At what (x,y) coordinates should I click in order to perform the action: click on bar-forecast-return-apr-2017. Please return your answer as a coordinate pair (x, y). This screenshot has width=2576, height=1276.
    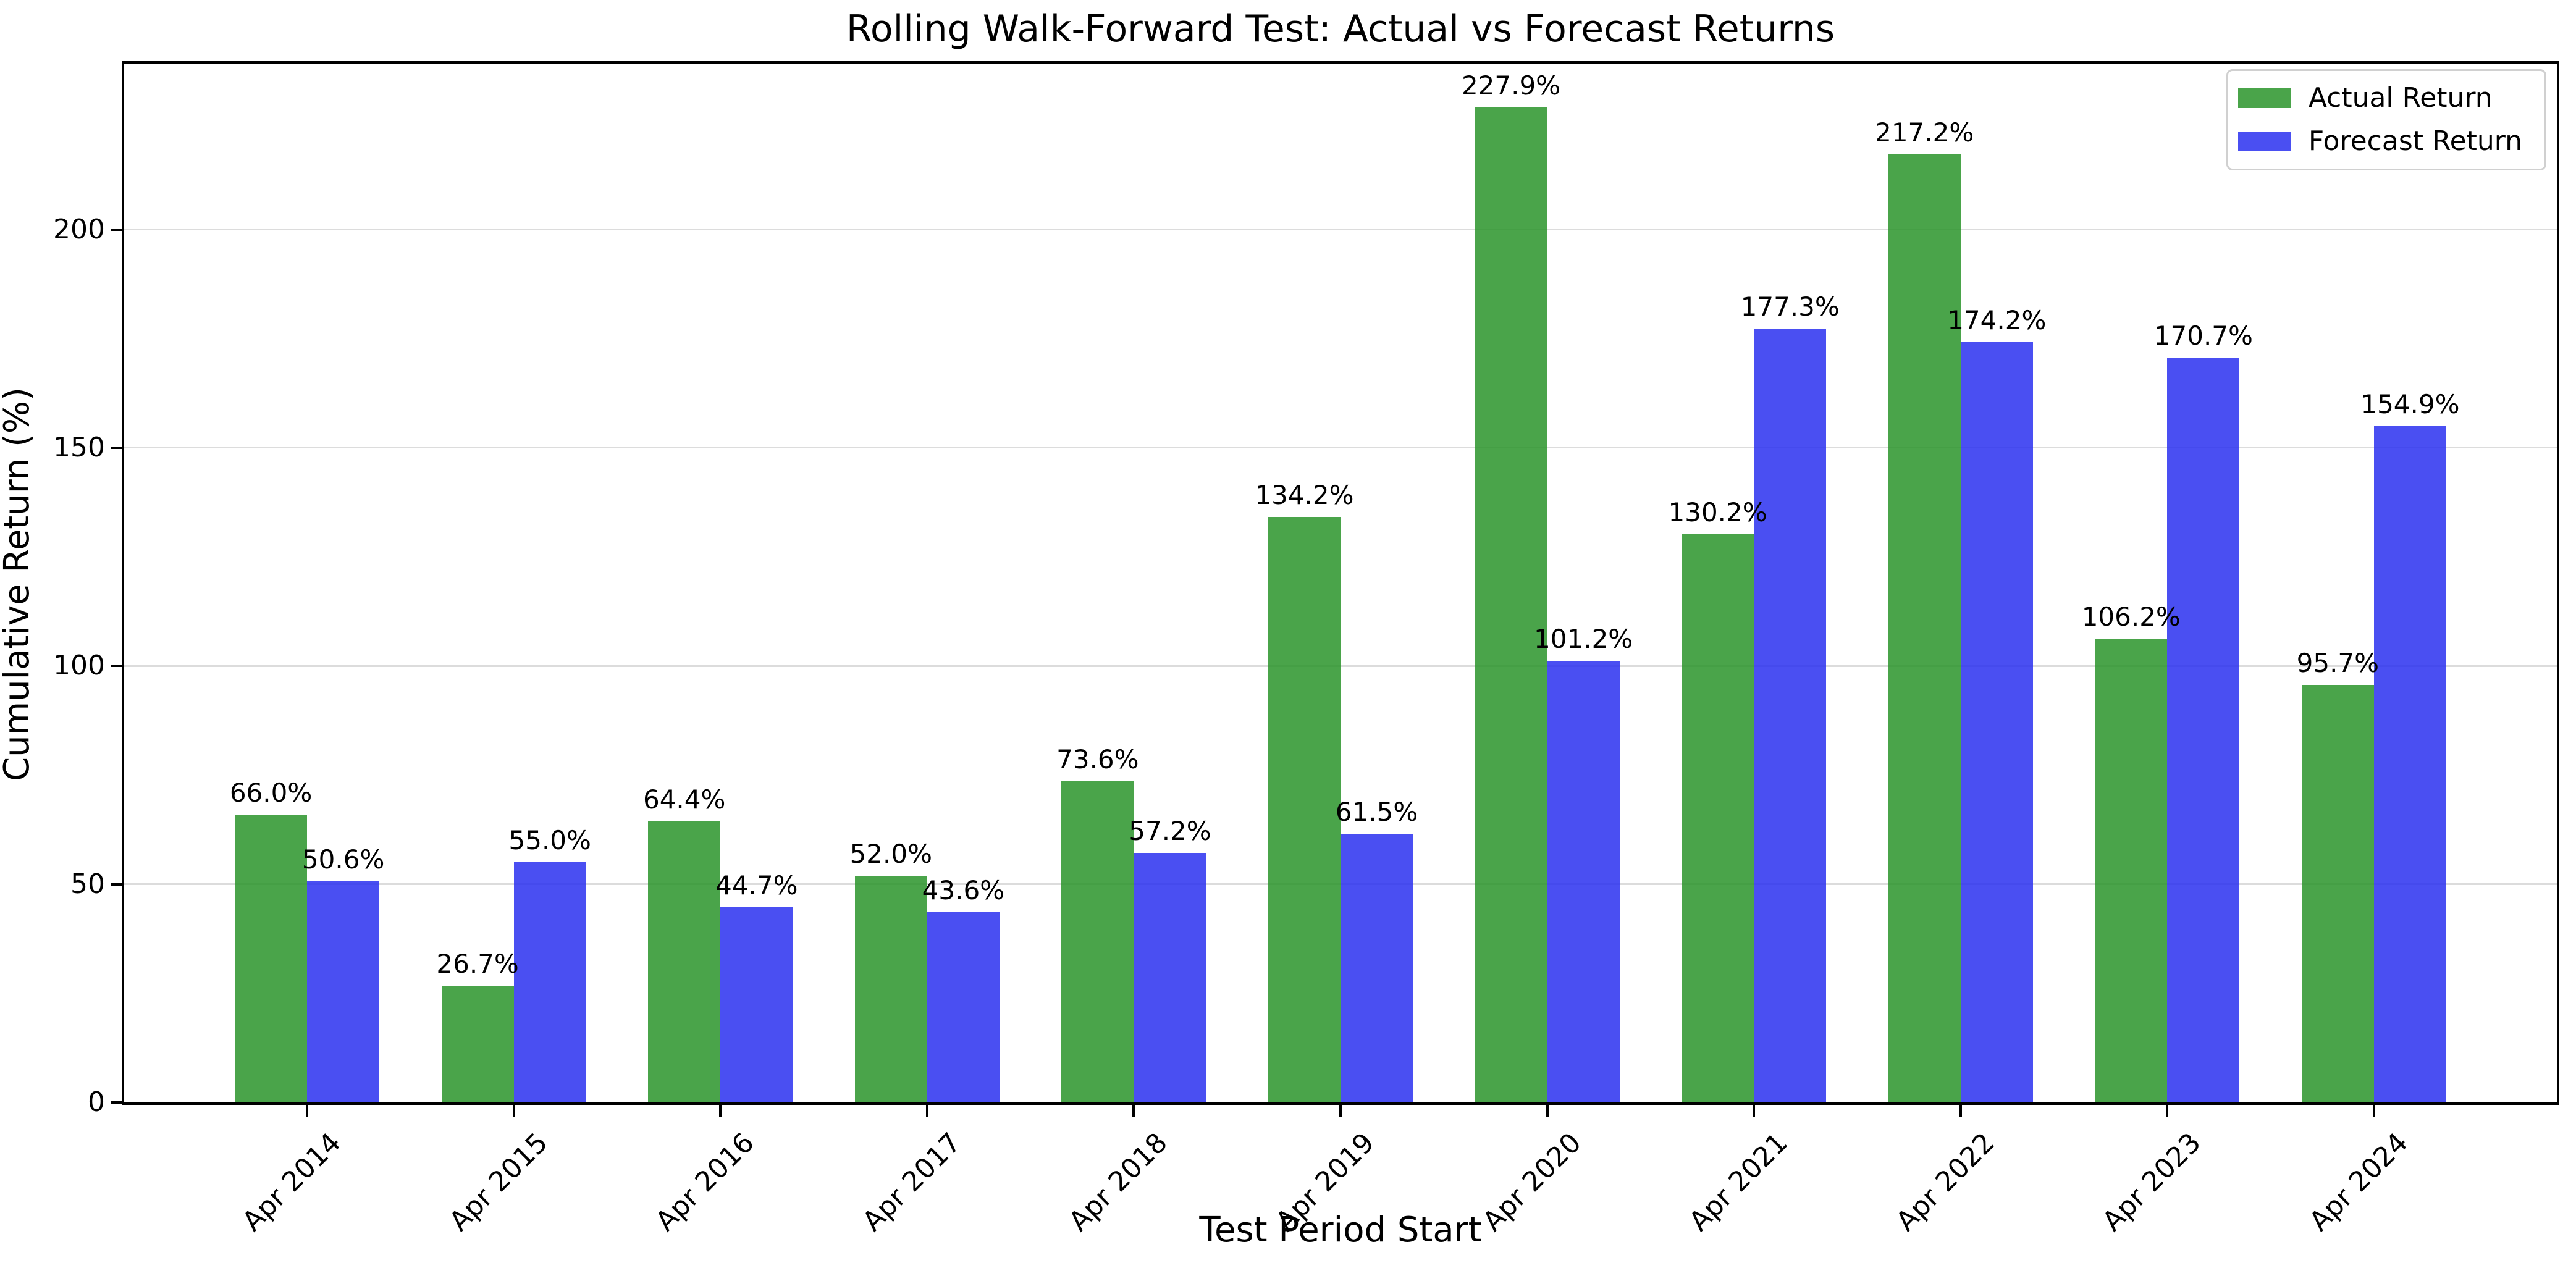
    Looking at the image, I should click on (963, 1007).